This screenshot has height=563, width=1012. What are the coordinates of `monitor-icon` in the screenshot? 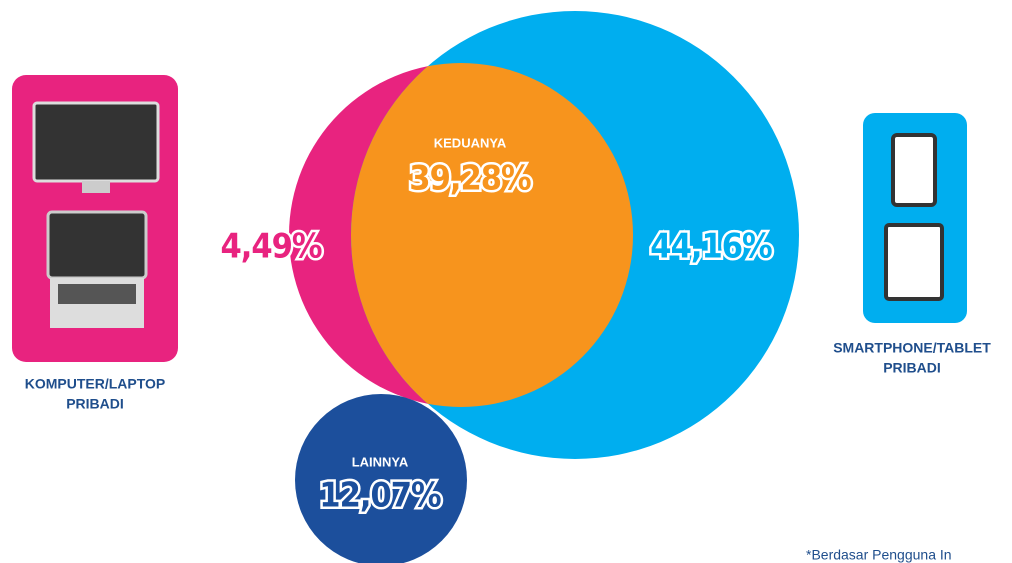 It's located at (96, 142).